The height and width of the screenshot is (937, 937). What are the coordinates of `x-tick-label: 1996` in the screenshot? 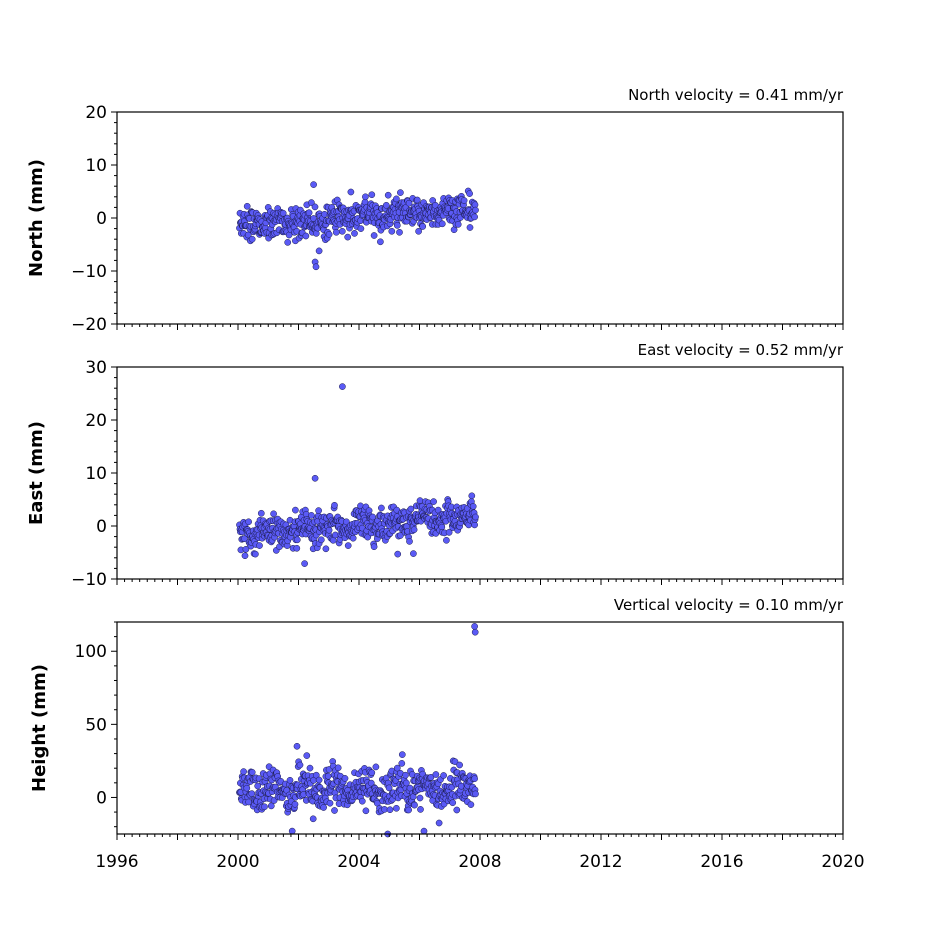 It's located at (116, 862).